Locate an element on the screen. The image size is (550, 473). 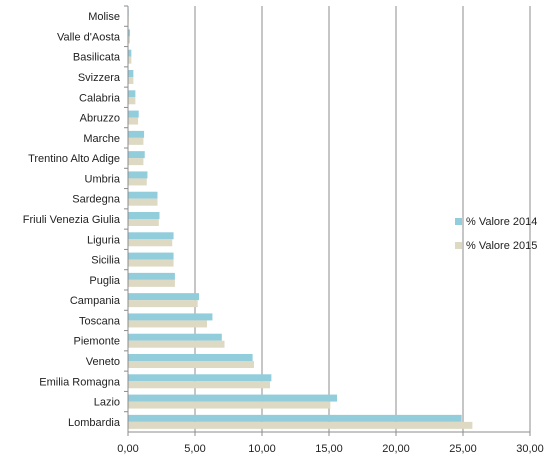
category-label: Piemonte is located at coordinates (97, 342).